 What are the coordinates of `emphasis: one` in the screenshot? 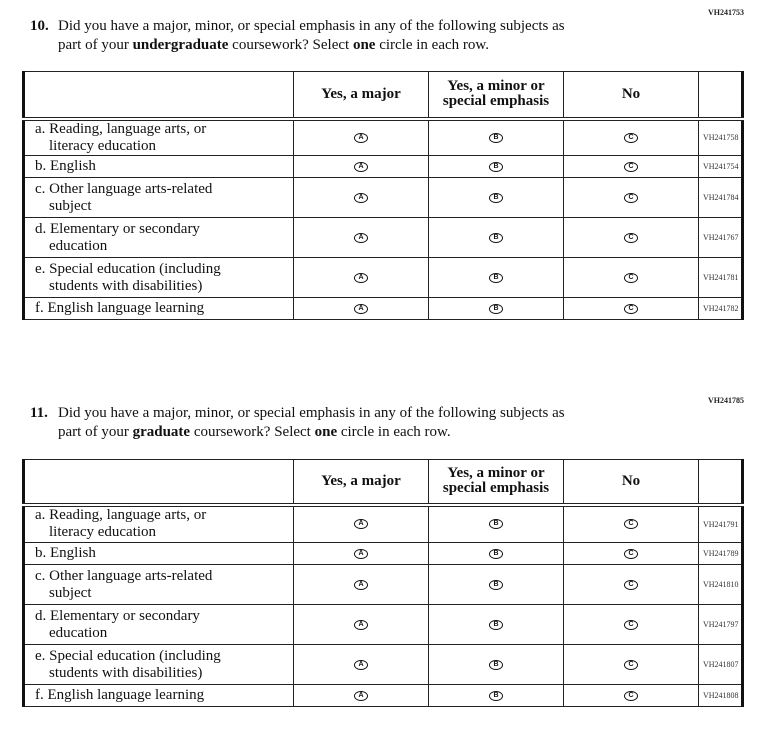 It's located at (326, 432).